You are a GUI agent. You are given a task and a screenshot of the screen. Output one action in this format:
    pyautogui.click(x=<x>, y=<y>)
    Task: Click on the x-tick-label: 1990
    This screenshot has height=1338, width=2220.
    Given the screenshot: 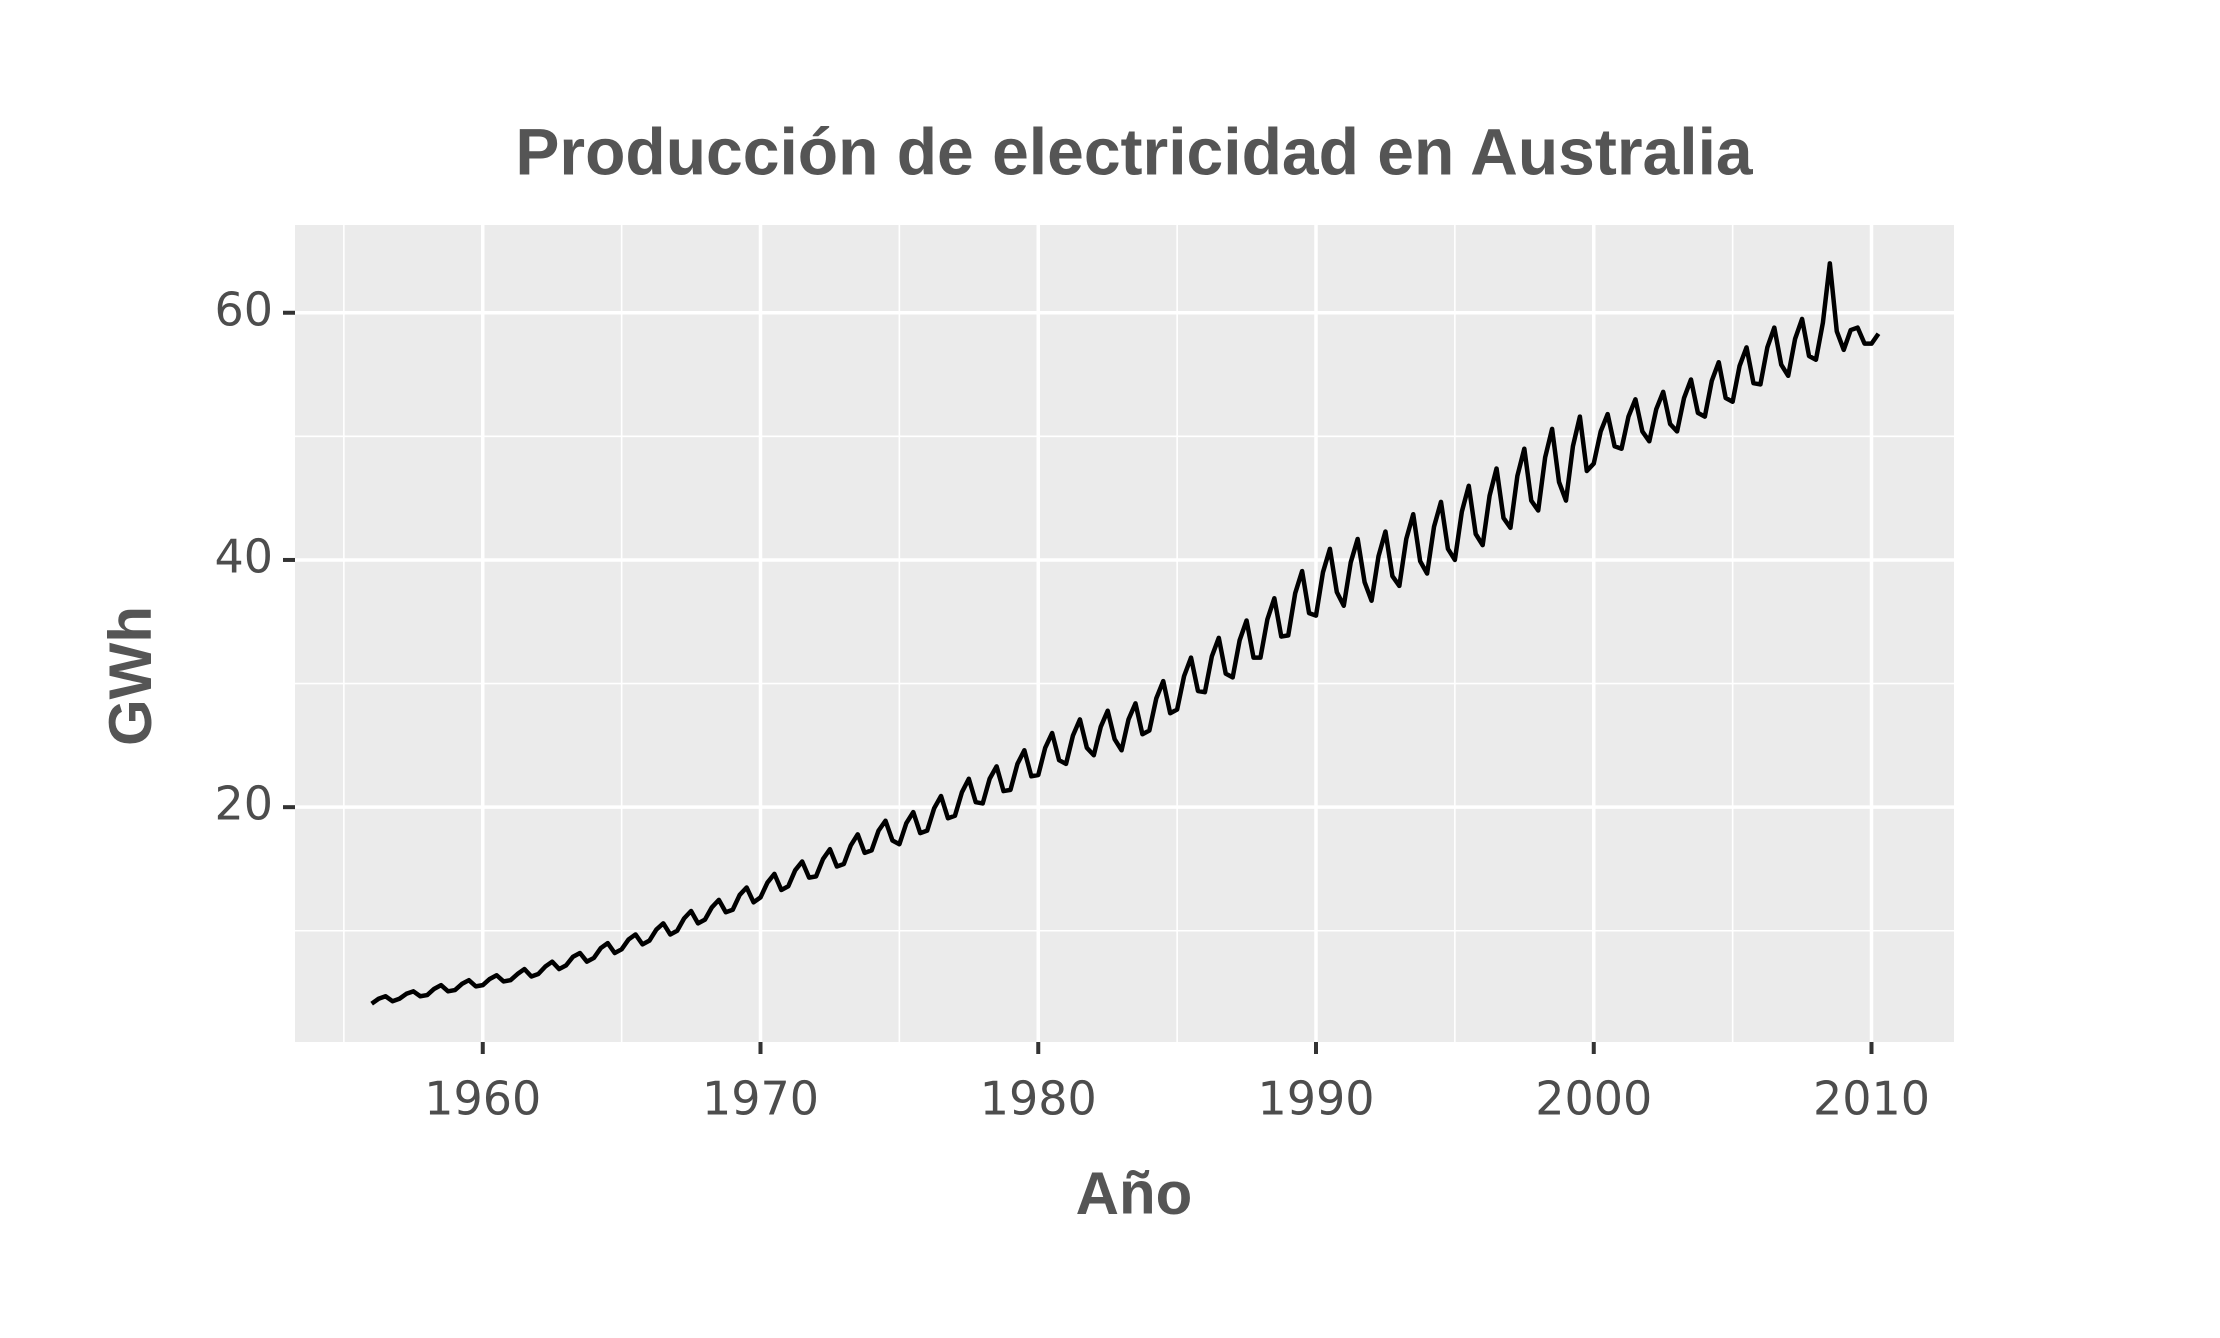 What is the action you would take?
    pyautogui.click(x=1315, y=1099)
    